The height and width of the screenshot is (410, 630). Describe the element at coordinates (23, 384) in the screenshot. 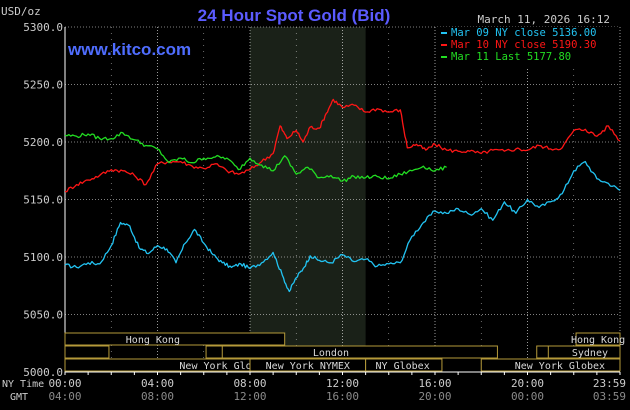

I see `x-axis-ny-time-label: NY Time` at that location.